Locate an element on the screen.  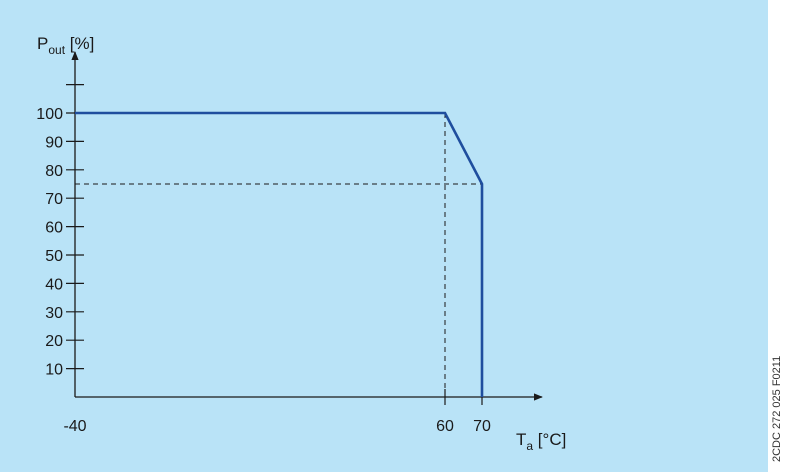
x-tick-label-70: 70 is located at coordinates (482, 426).